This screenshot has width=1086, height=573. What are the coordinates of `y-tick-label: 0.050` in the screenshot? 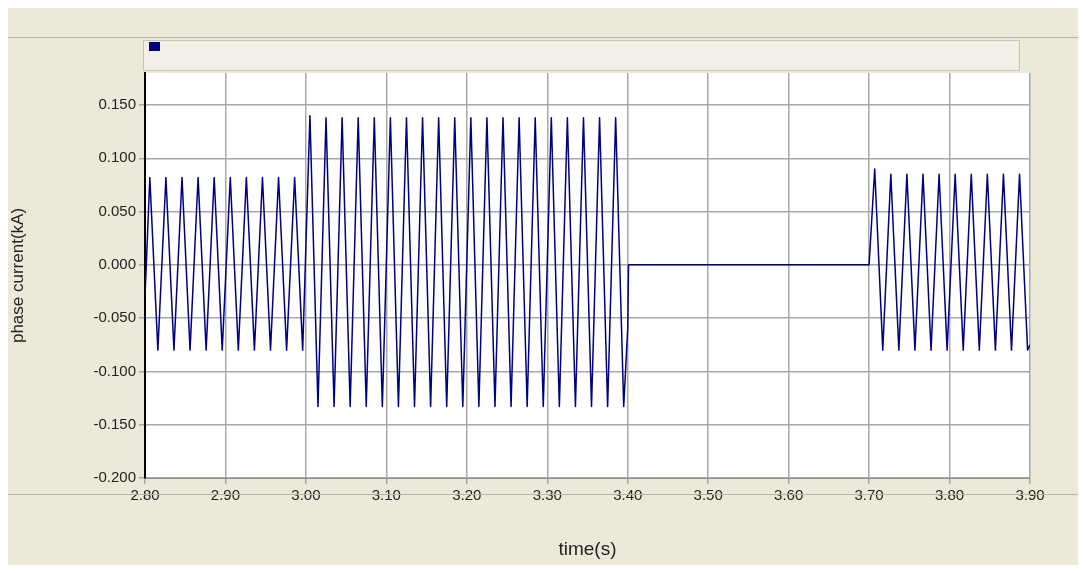 It's located at (117, 210).